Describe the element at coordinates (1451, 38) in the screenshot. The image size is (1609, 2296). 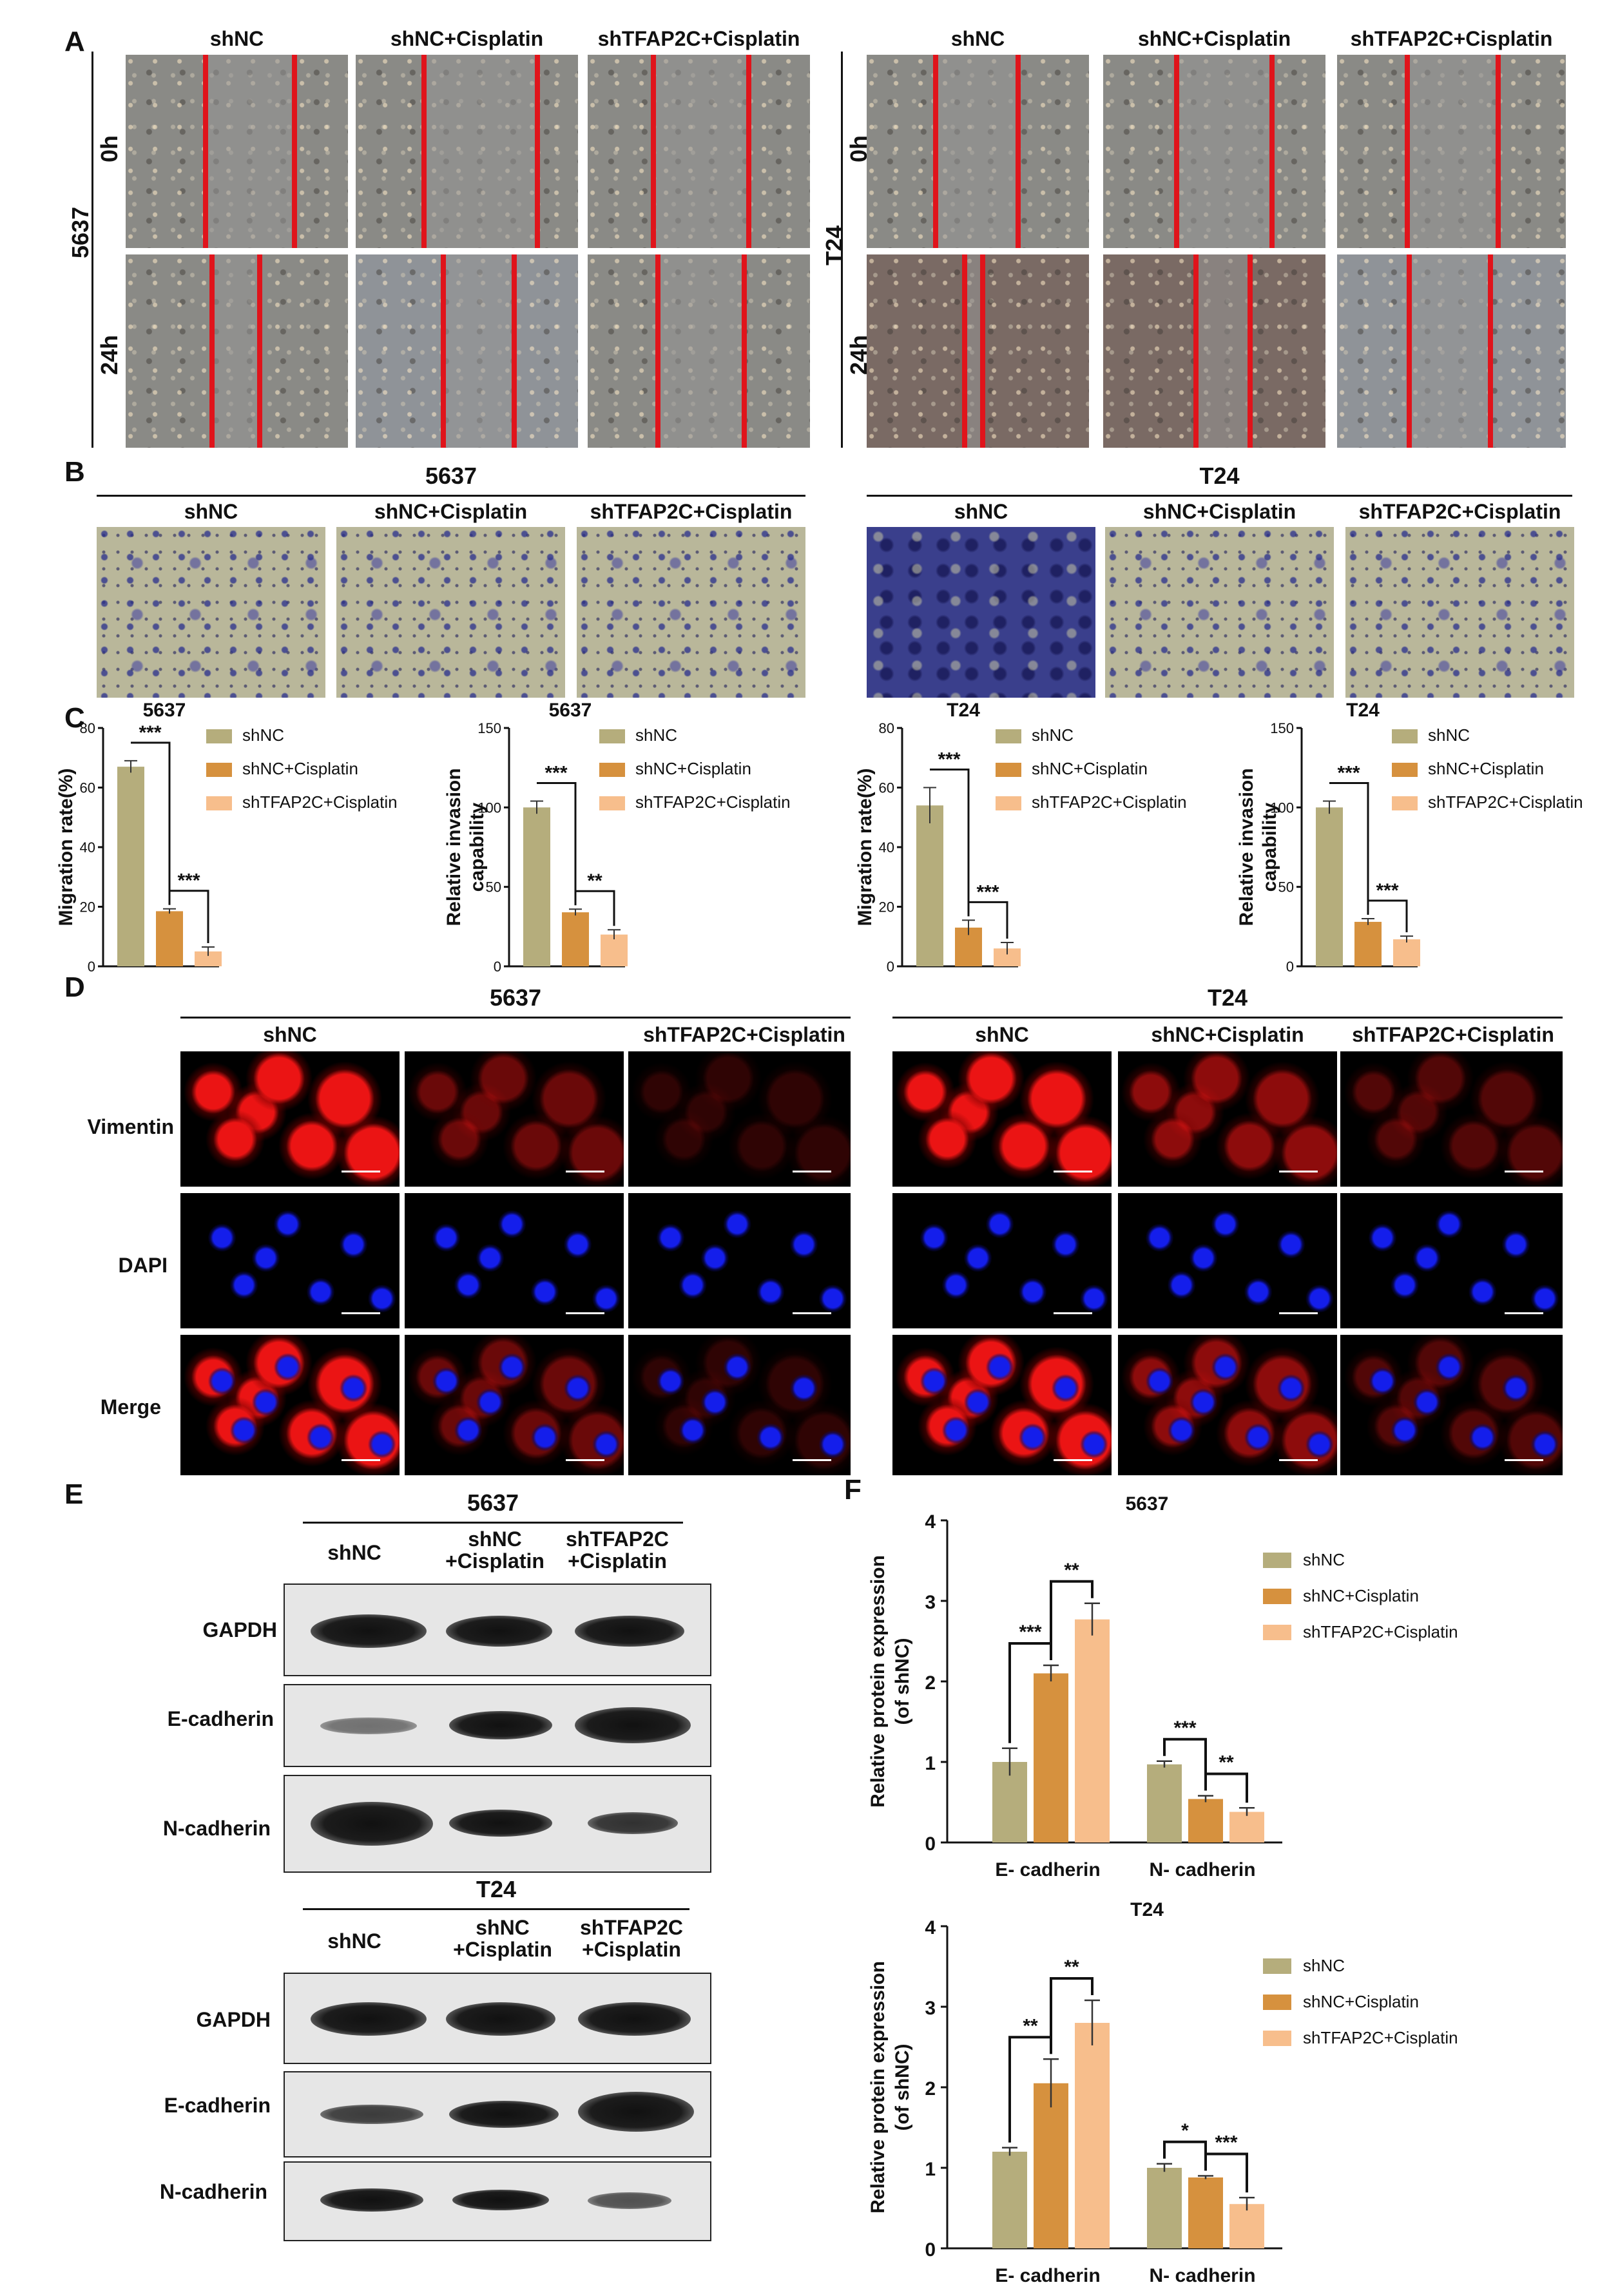
I see `a-right-header-shtfap2c-cisplatin: shTFAP2C+Cisplatin` at that location.